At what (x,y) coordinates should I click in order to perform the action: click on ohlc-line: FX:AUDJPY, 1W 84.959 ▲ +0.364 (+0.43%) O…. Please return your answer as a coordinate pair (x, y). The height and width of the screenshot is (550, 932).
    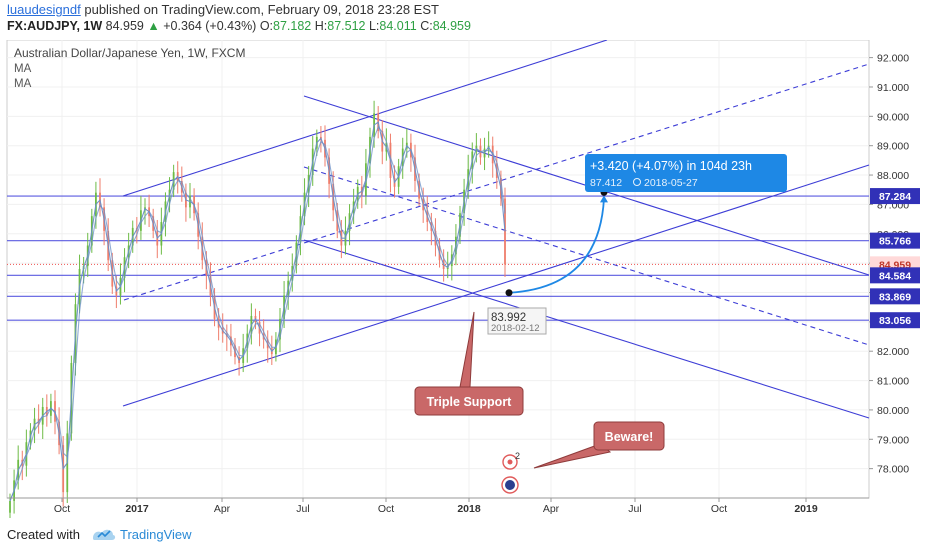
    Looking at the image, I should click on (239, 26).